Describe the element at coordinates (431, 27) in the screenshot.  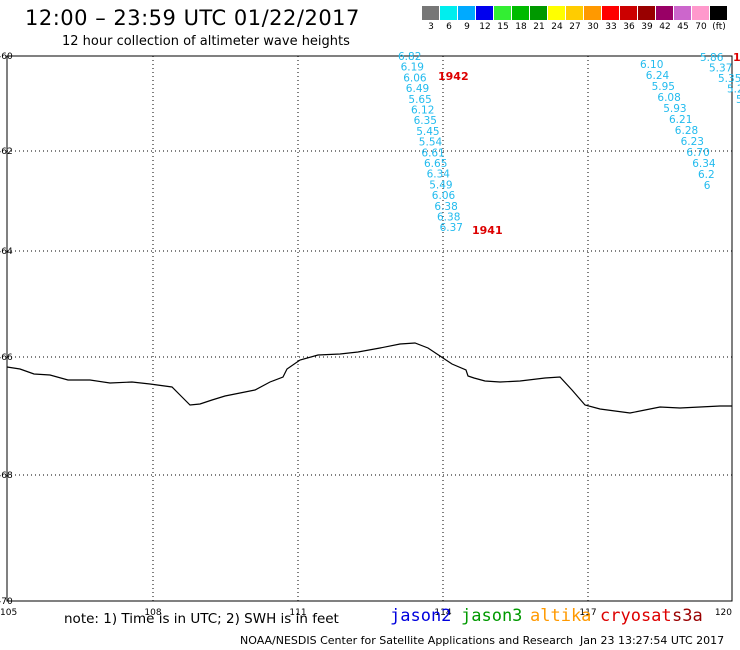
I see `scale-label: 3` at that location.